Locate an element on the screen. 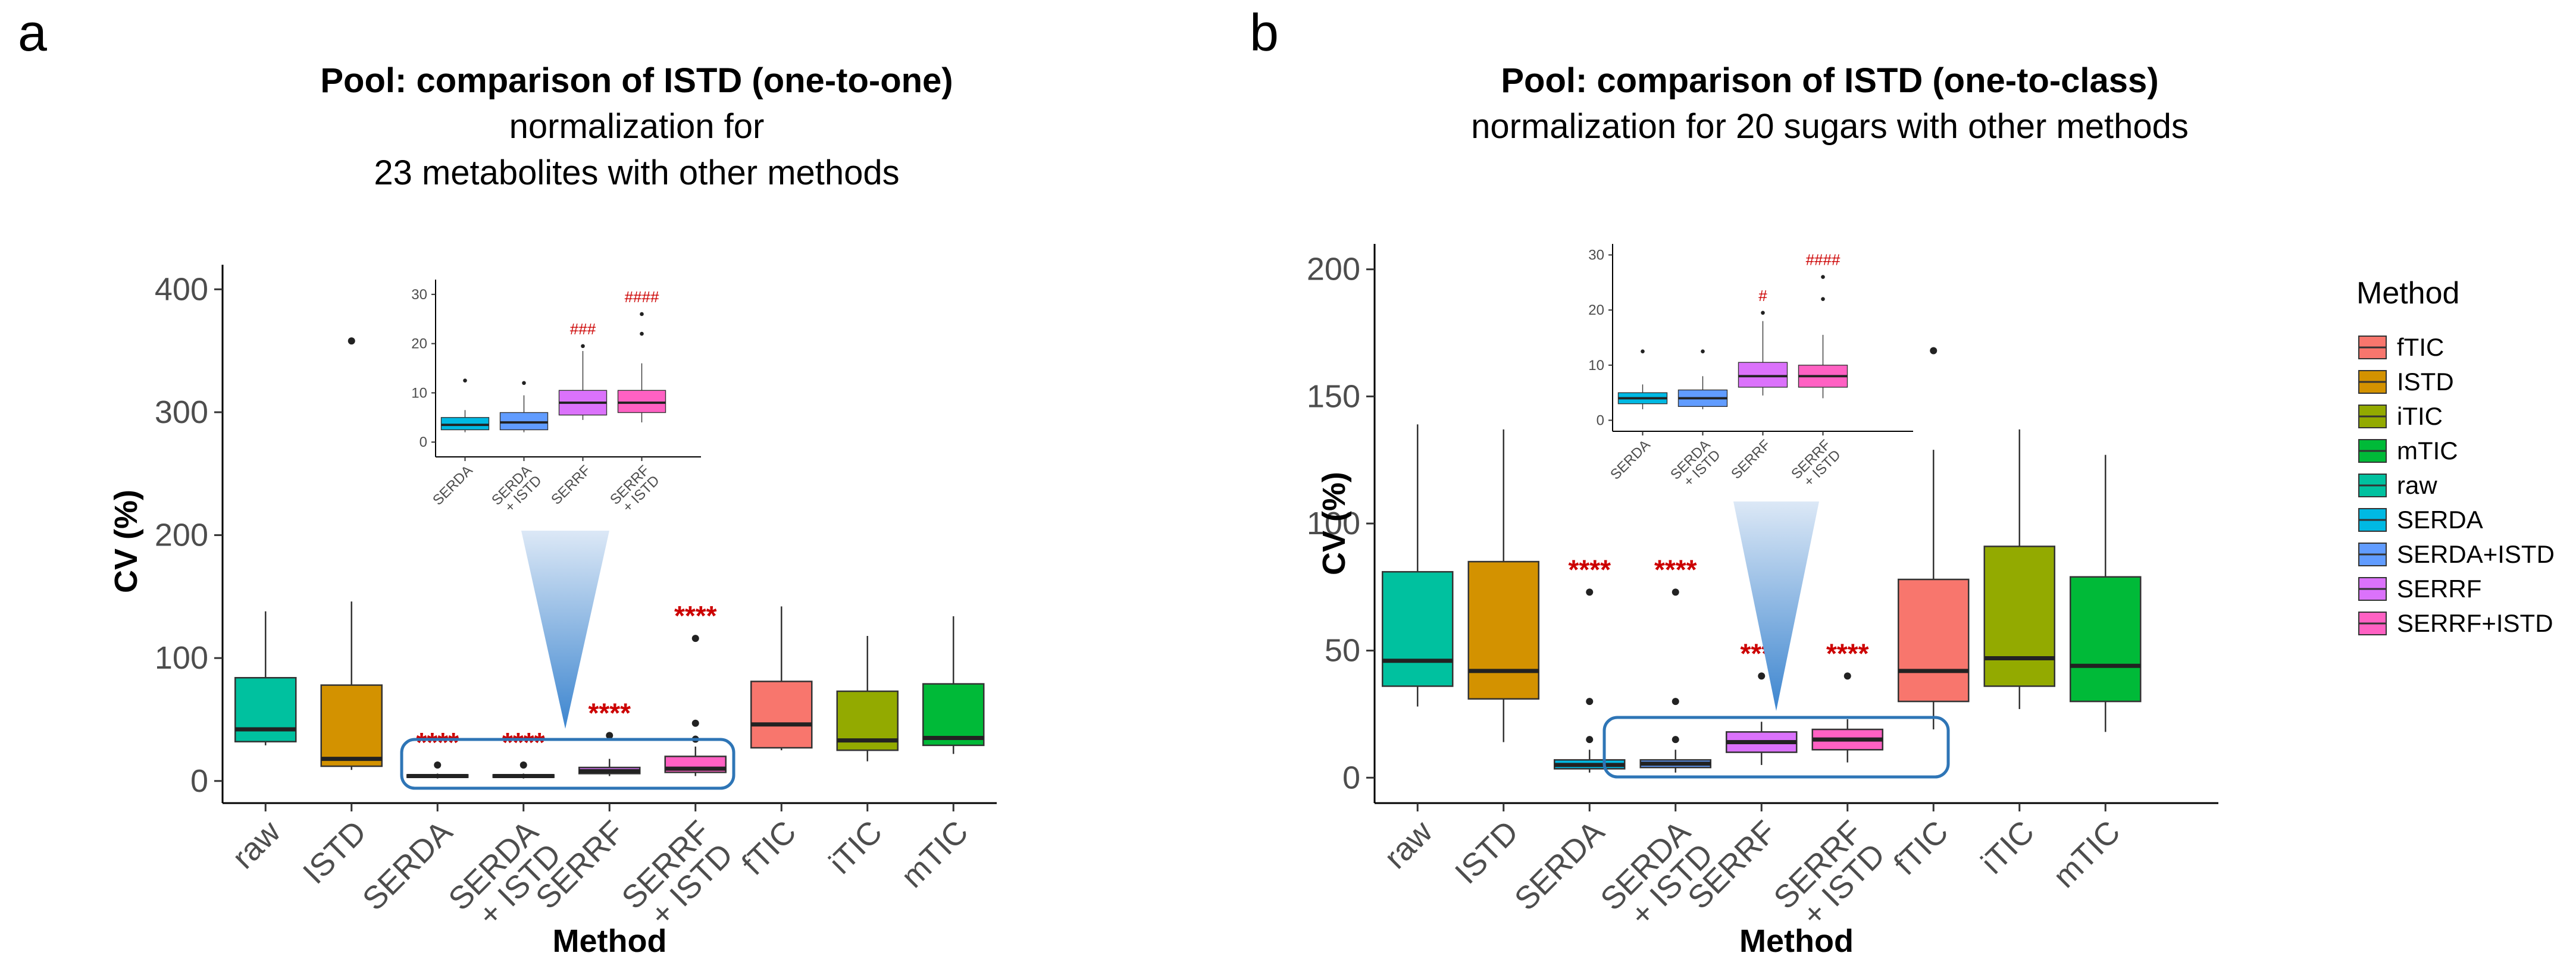 Image resolution: width=2576 pixels, height=978 pixels. inset-y-tick-label-10: 10 is located at coordinates (419, 393).